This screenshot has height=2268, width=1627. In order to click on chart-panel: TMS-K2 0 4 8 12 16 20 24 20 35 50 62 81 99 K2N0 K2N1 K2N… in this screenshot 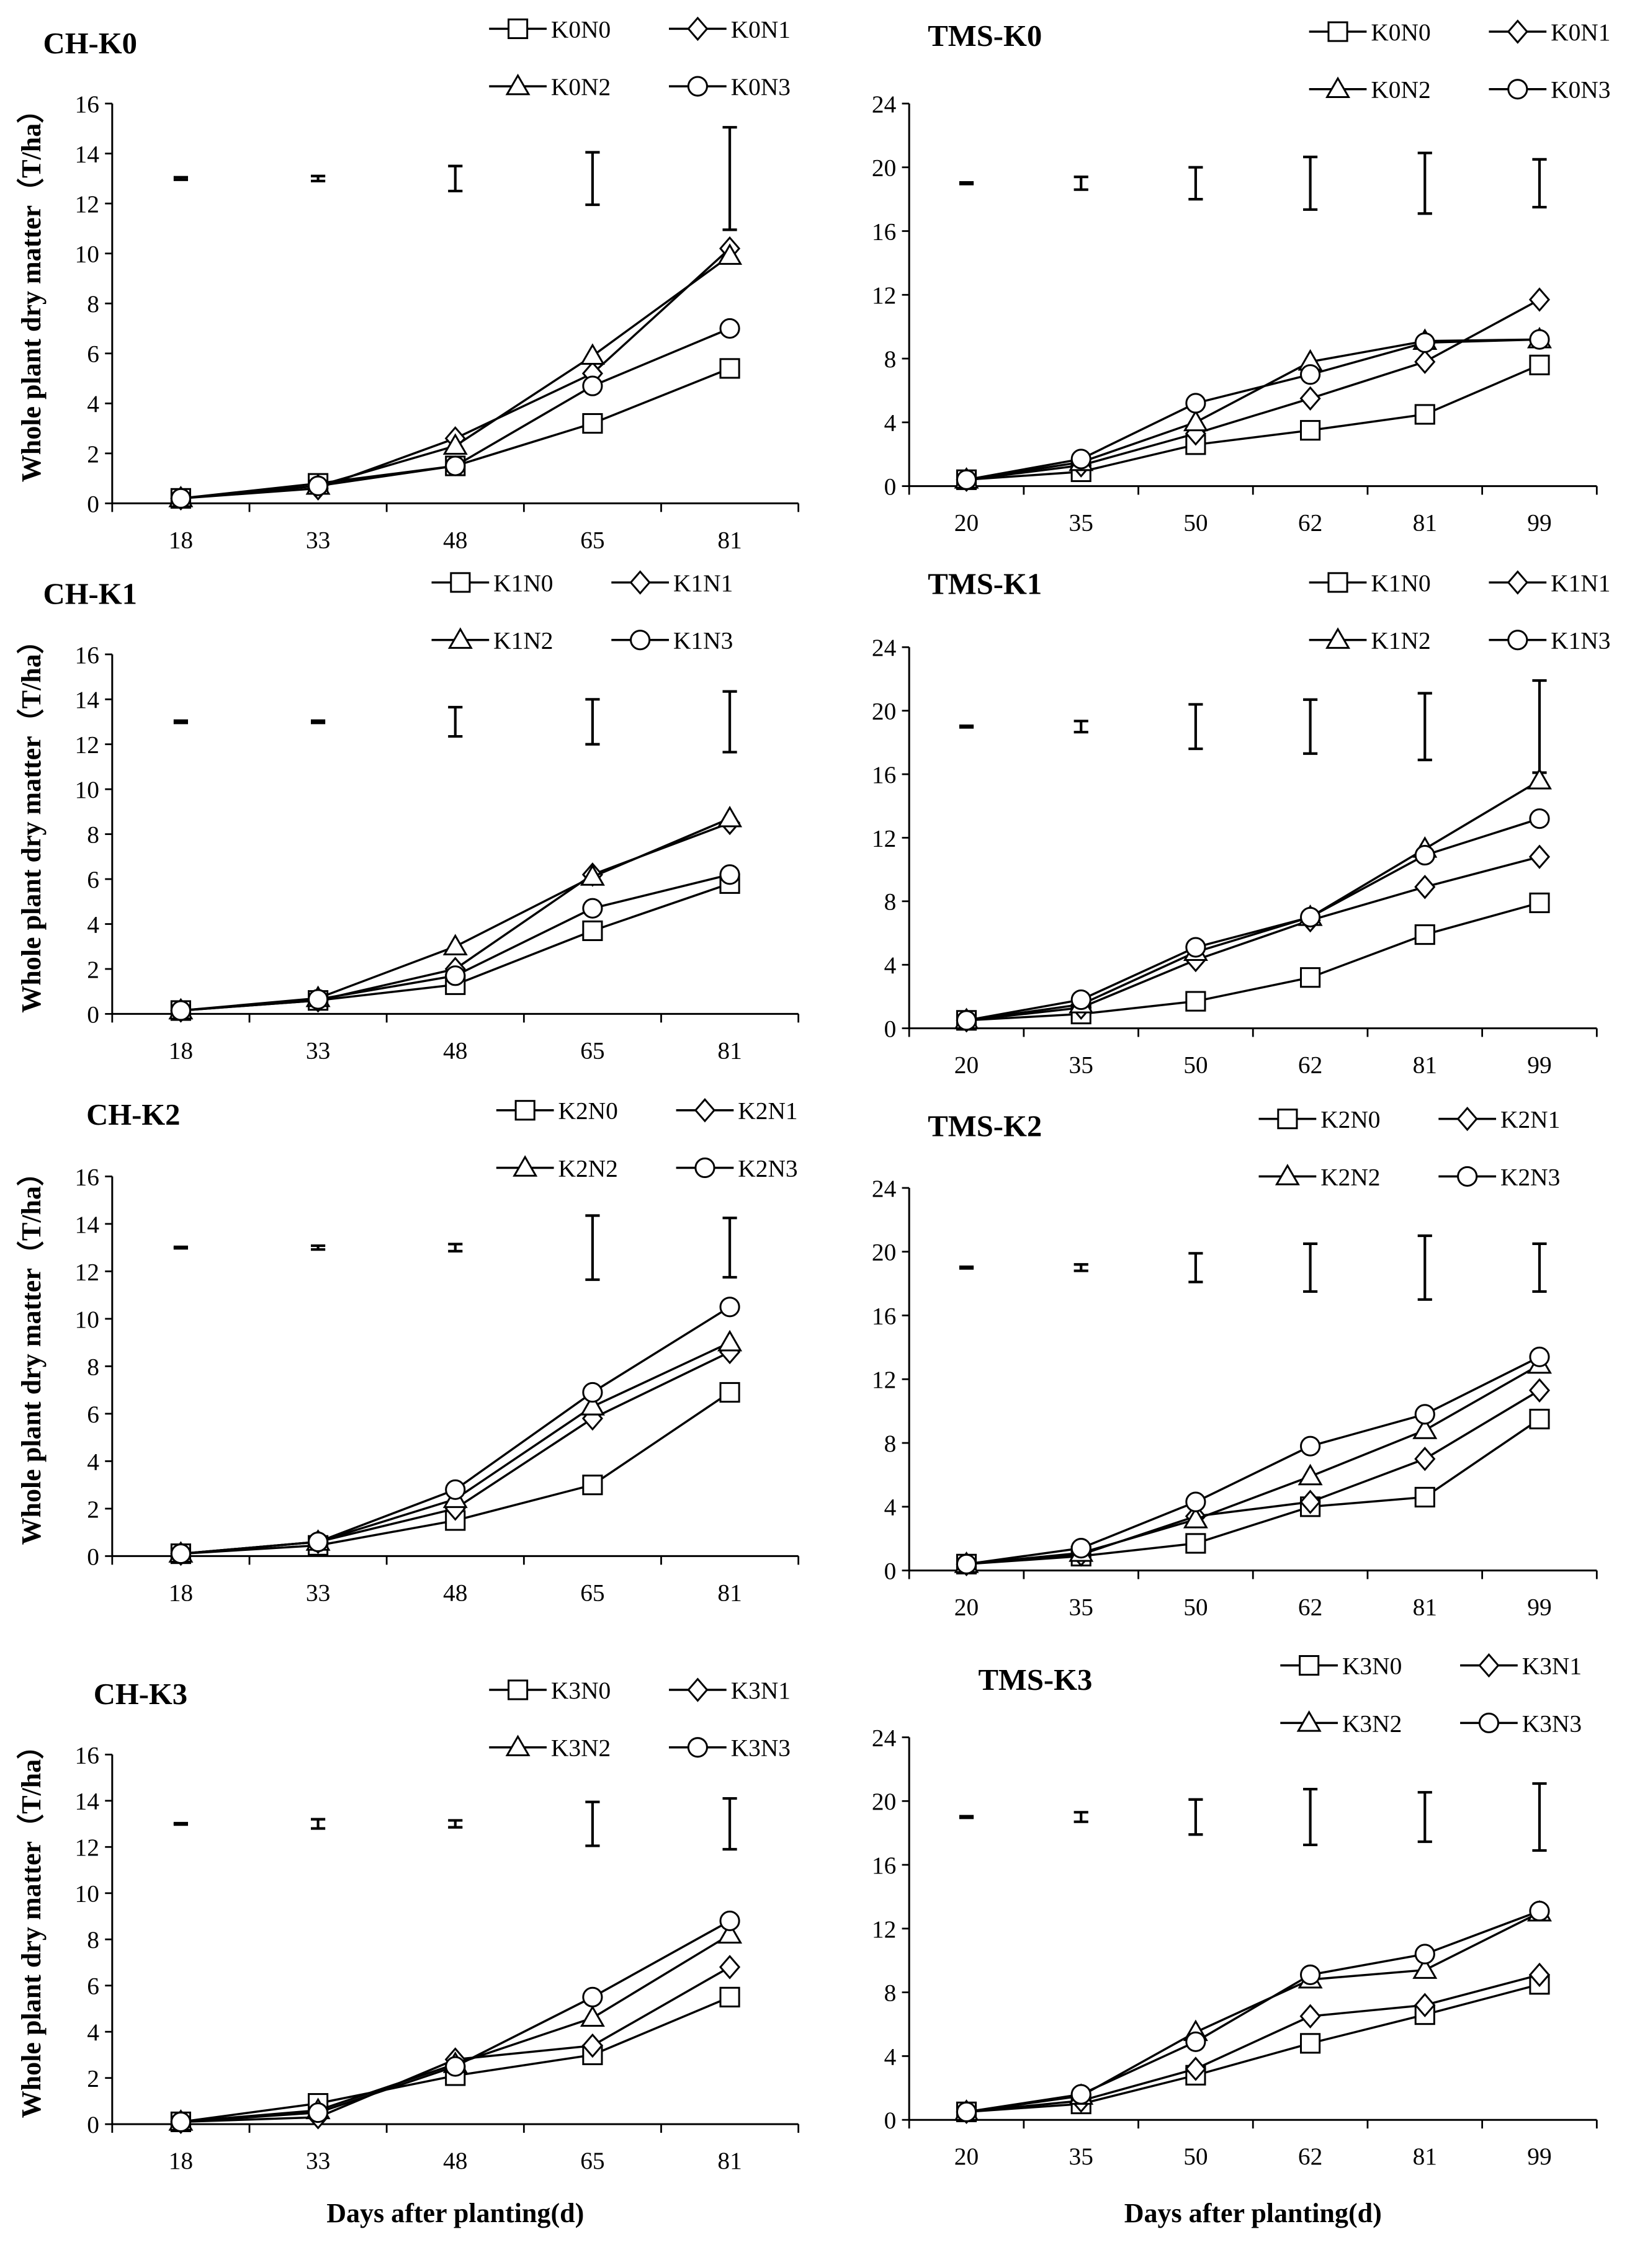, I will do `click(1235, 1363)`.